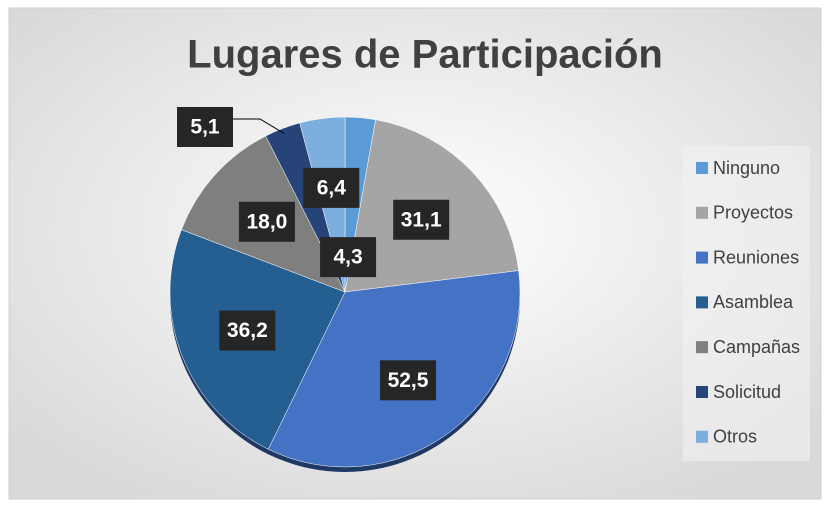 Image resolution: width=830 pixels, height=510 pixels. What do you see at coordinates (753, 213) in the screenshot?
I see `legend-label: Proyectos` at bounding box center [753, 213].